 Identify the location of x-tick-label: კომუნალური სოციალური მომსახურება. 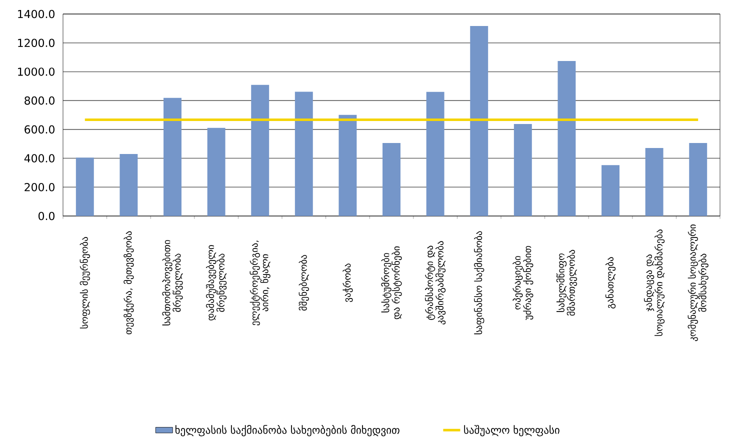
(698, 283).